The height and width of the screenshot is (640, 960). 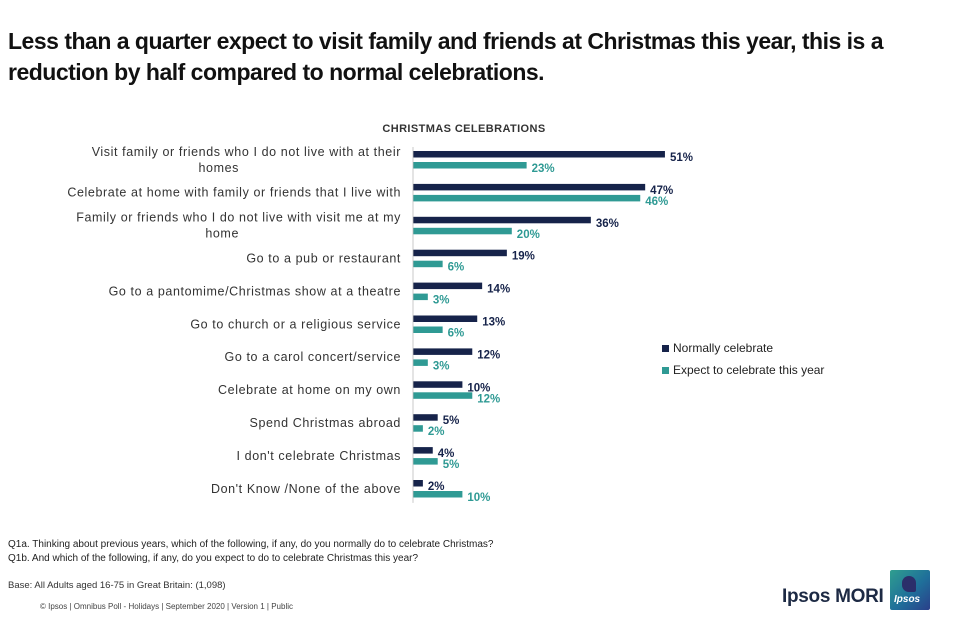 I want to click on category-label: Go to a carol concert/service, so click(x=313, y=357).